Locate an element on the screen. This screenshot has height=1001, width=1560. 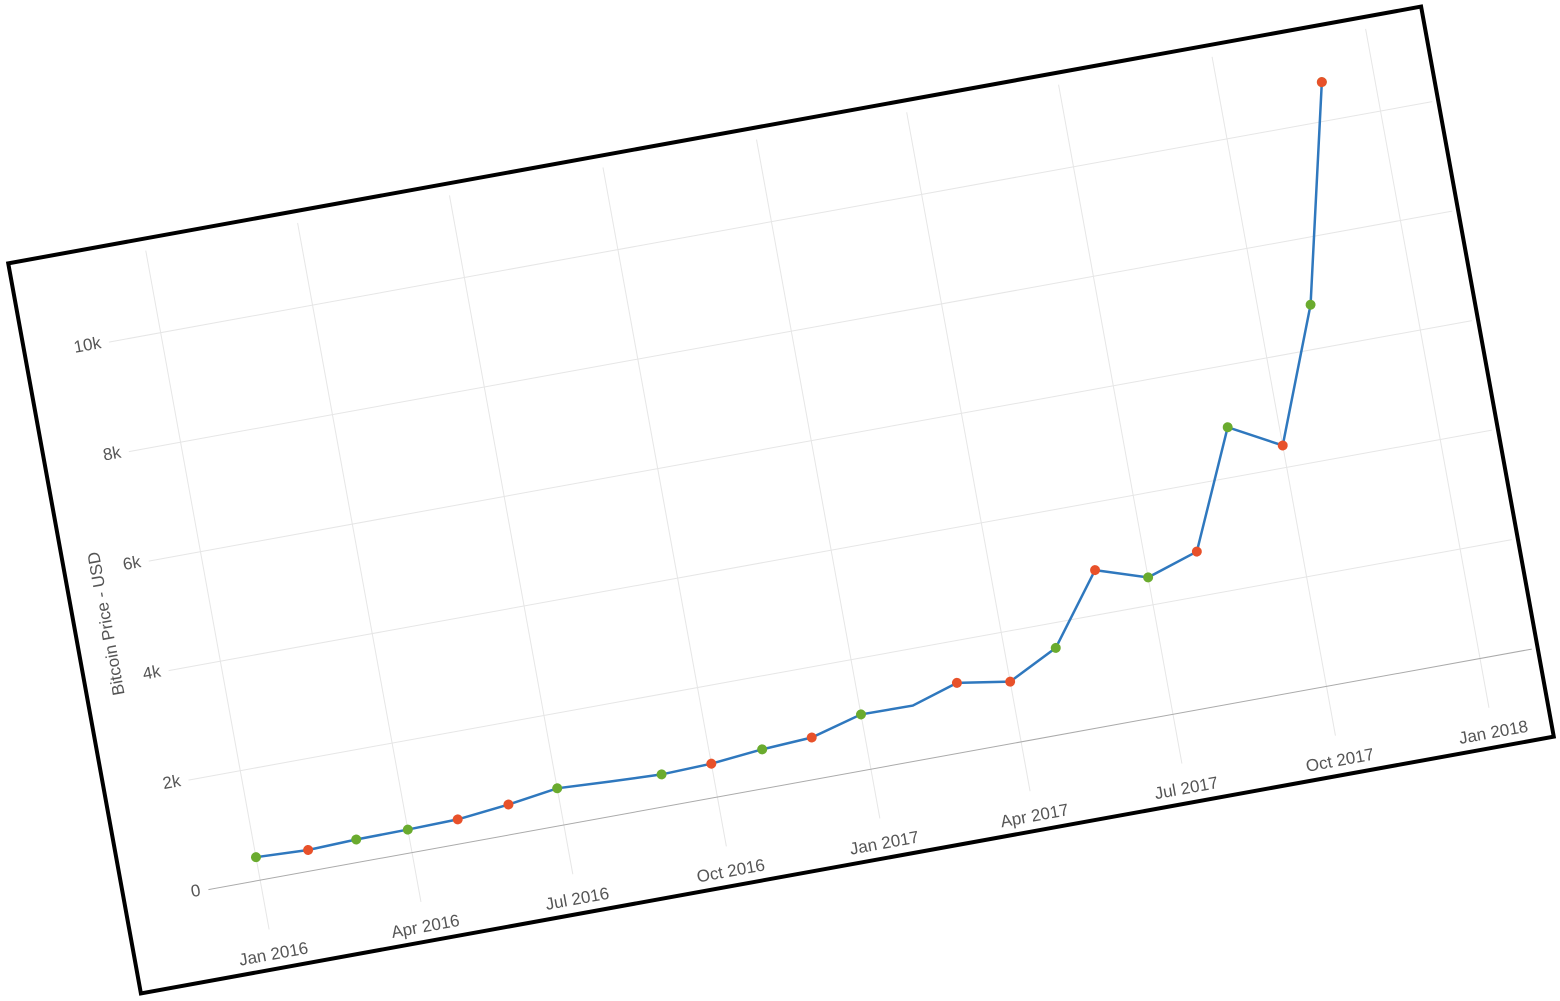
x-tick-label: Jan 2018 is located at coordinates (1493, 732).